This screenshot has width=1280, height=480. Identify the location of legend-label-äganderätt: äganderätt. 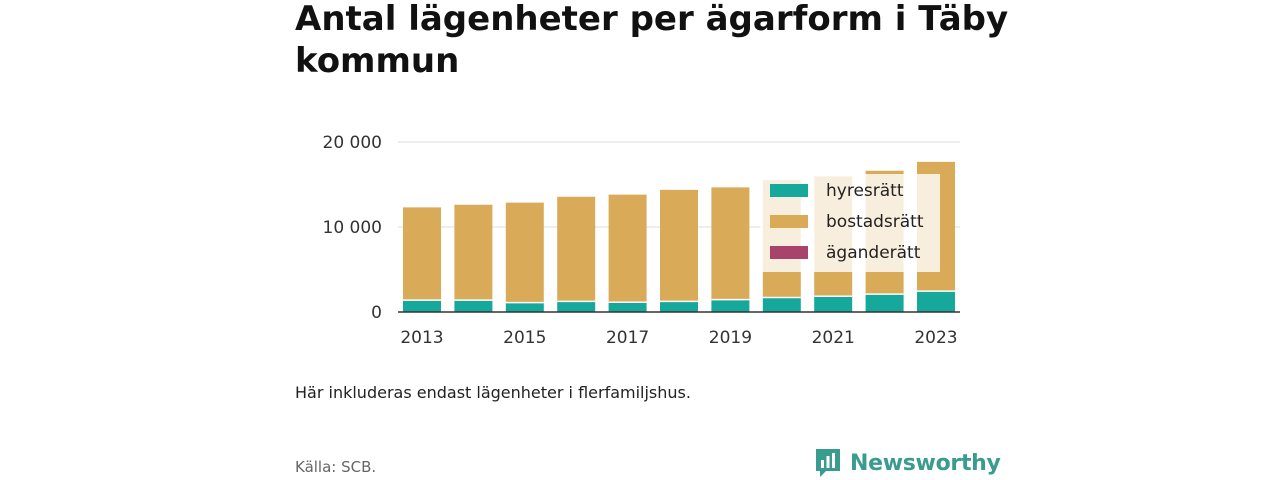
(873, 253).